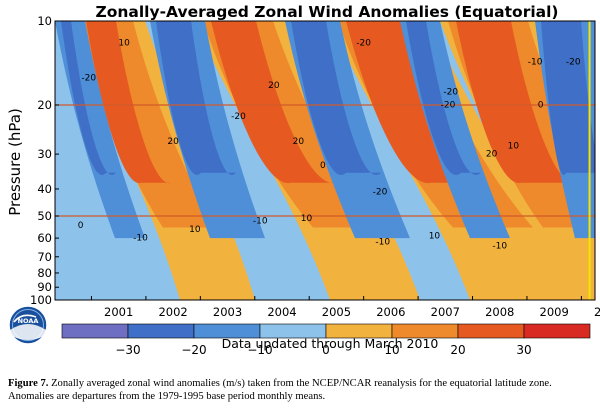 The width and height of the screenshot is (600, 413). What do you see at coordinates (390, 312) in the screenshot?
I see `x-tick-label: 2006` at bounding box center [390, 312].